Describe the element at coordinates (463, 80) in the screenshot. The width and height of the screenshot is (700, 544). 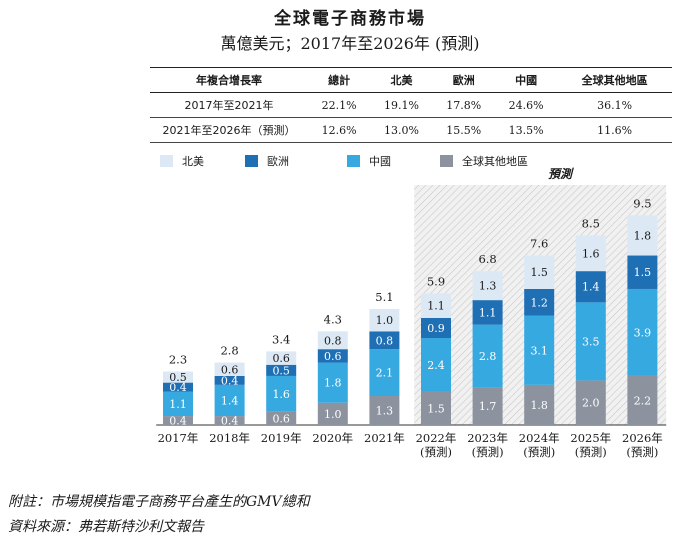
I see `cagr-header-europe: 歐洲` at that location.